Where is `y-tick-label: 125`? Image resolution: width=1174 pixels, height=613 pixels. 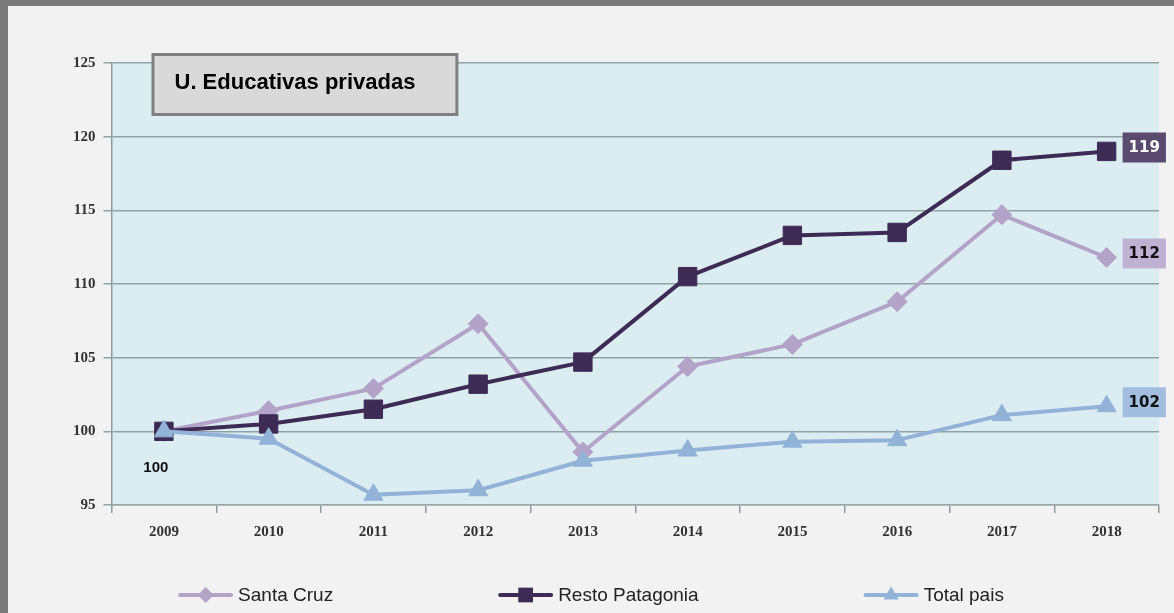 y-tick-label: 125 is located at coordinates (84, 61).